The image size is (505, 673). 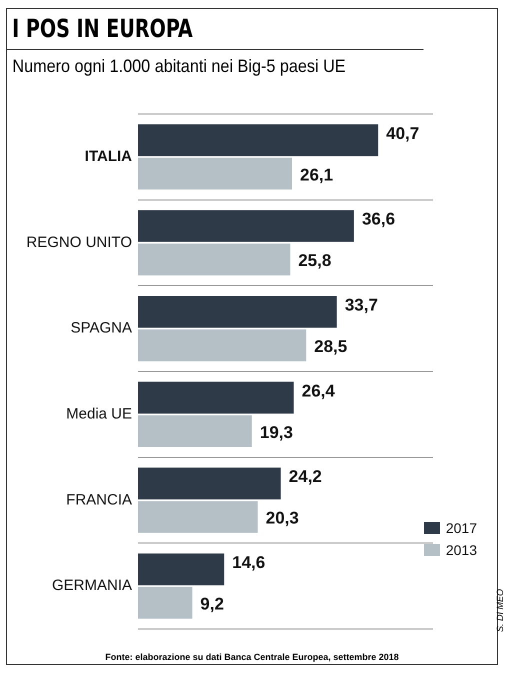 I want to click on y-tick-label: FRANCIA, so click(x=99, y=499).